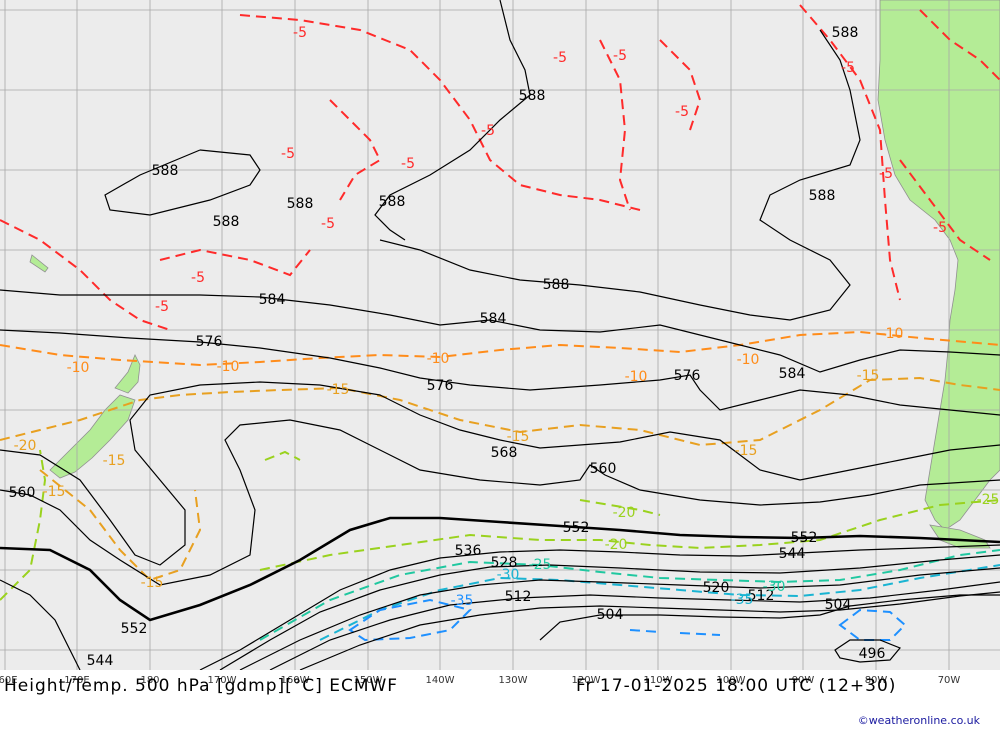 Image resolution: width=1000 pixels, height=733 pixels. Describe the element at coordinates (949, 680) in the screenshot. I see `lon-label: 70W` at that location.